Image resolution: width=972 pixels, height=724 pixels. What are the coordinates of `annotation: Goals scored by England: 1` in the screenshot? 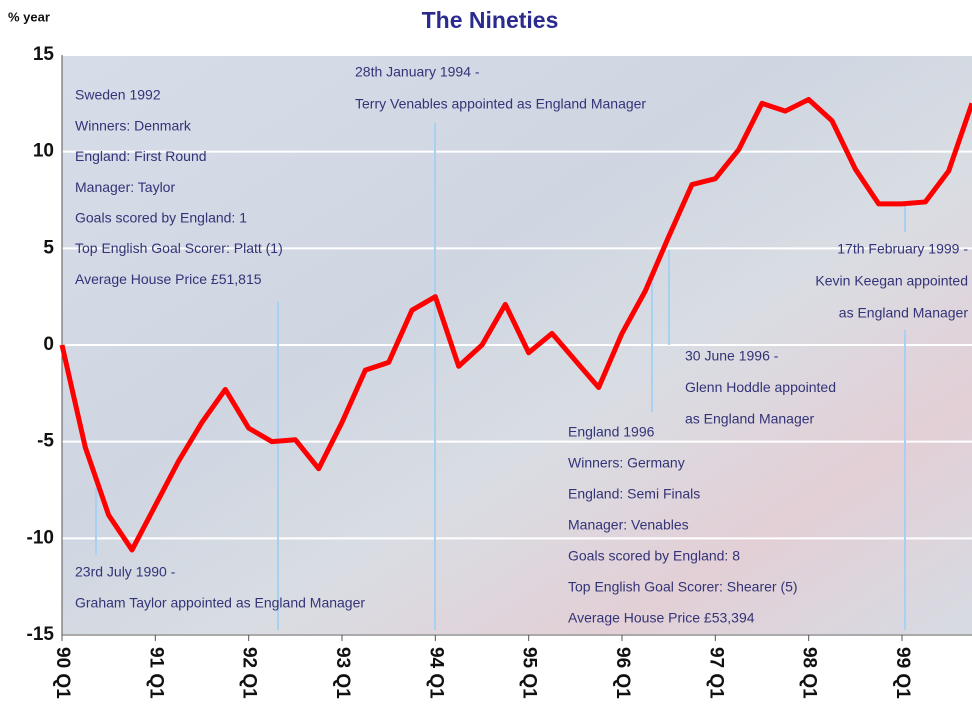 It's located at (161, 218).